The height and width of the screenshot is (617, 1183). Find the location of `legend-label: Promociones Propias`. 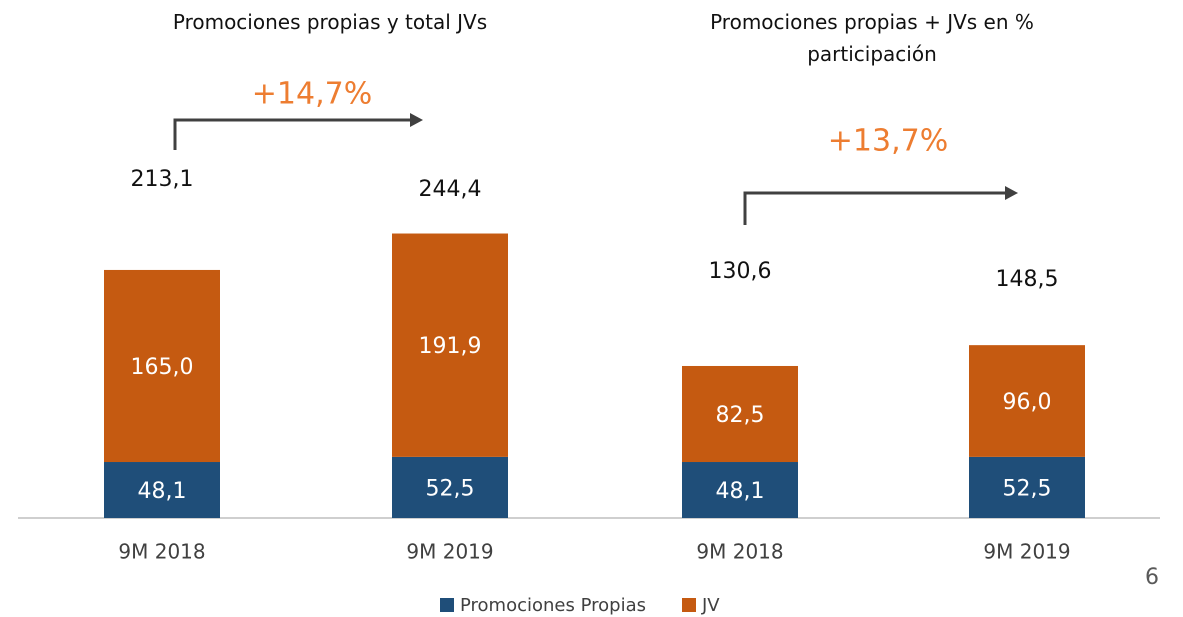

legend-label: Promociones Propias is located at coordinates (553, 605).